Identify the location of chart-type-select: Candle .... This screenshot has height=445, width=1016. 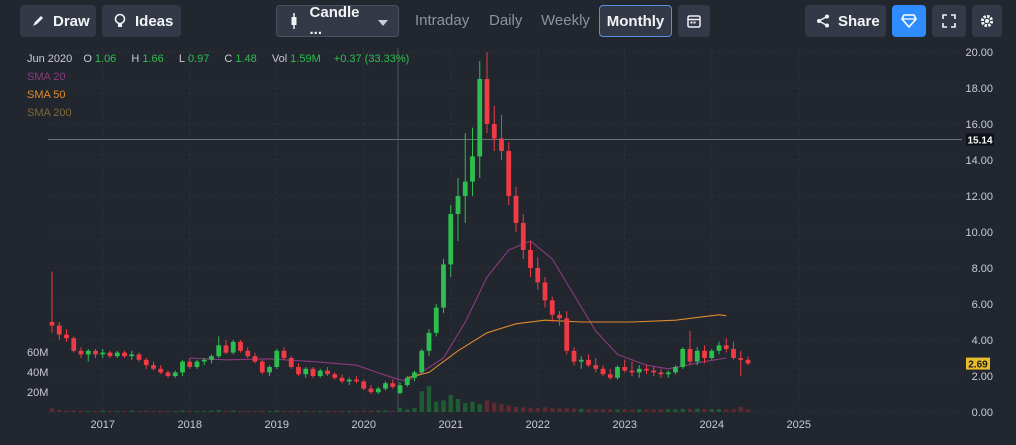
(337, 21).